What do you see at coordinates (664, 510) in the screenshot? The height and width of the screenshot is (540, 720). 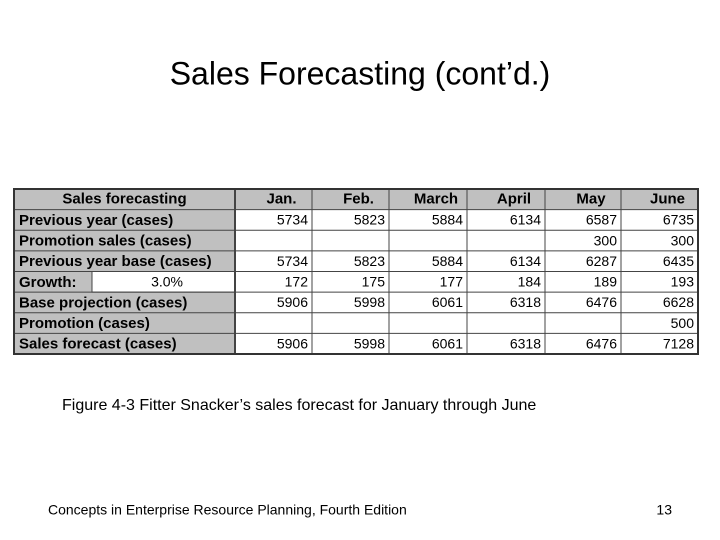 I see `page-number: 13` at bounding box center [664, 510].